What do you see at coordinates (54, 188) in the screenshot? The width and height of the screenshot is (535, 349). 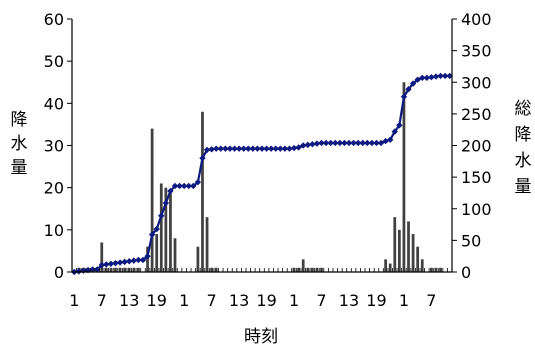 I see `y-left-tick-label: 20` at bounding box center [54, 188].